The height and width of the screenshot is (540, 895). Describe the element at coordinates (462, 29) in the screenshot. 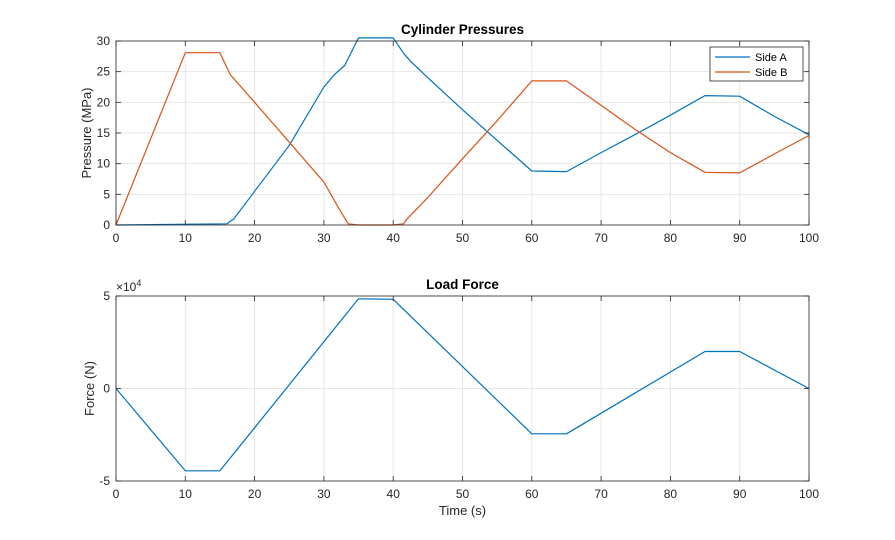

I see `pressure-chart-title: Cylinder Pressures` at that location.